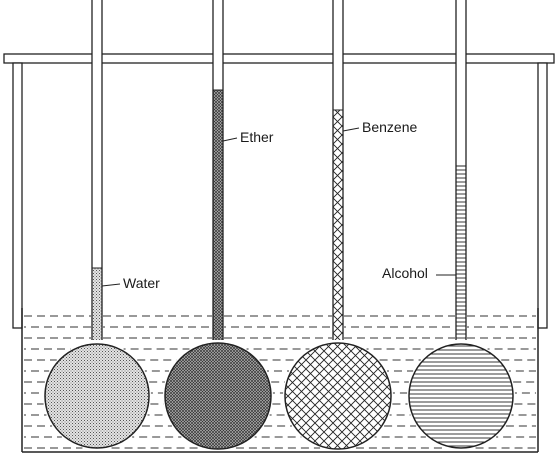 This screenshot has width=557, height=457. Describe the element at coordinates (141, 283) in the screenshot. I see `label-water-text: Water` at that location.